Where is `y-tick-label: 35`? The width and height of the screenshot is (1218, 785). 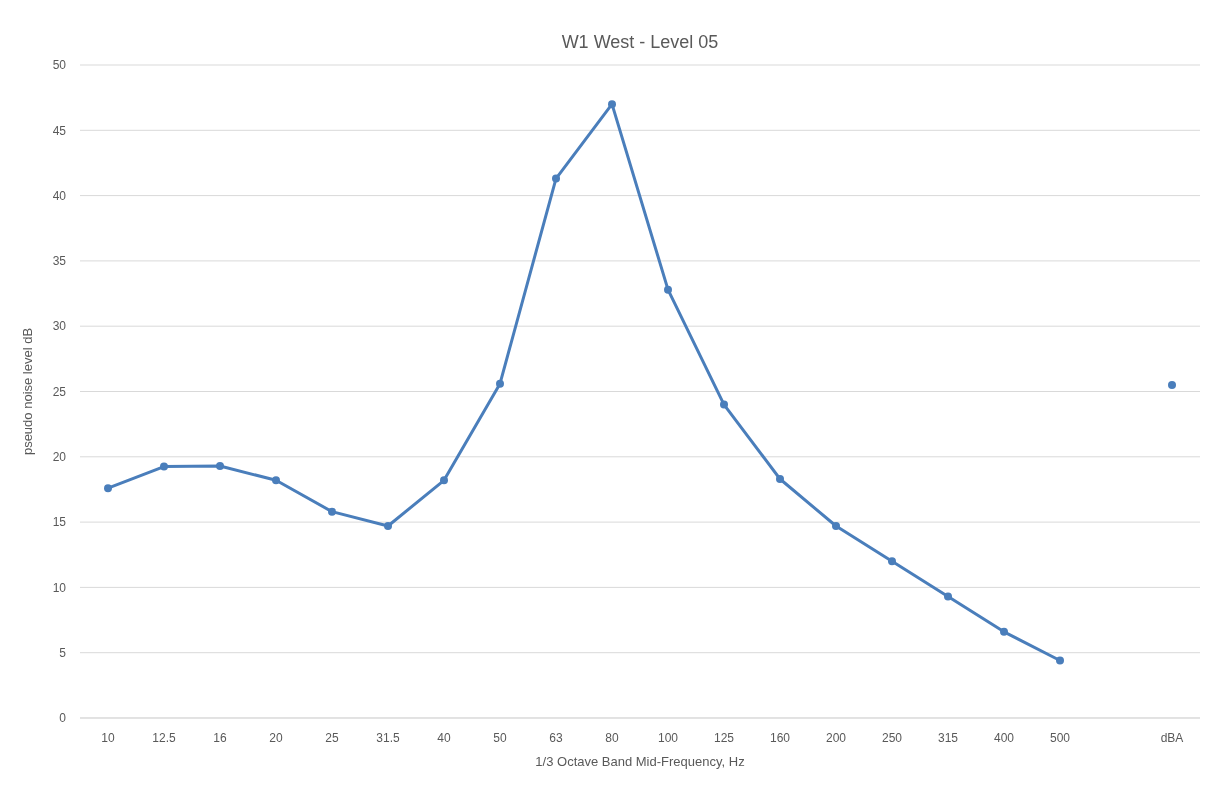
y-tick-label: 35 is located at coordinates (59, 261).